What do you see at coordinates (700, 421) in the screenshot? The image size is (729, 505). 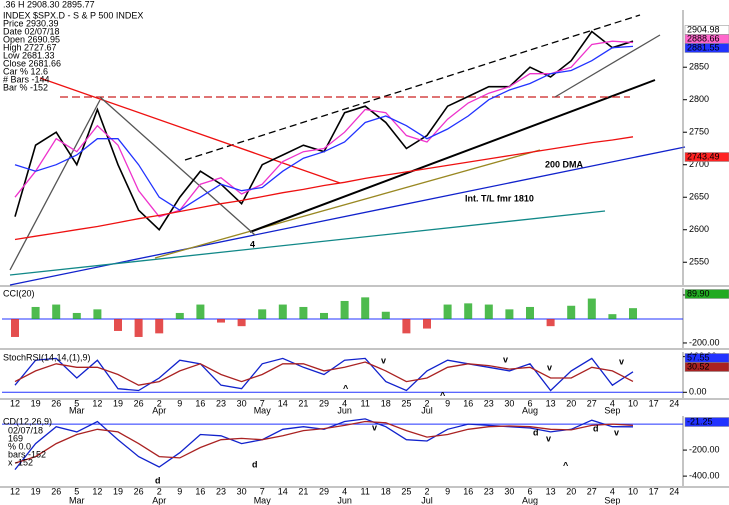 I see `value-label: -21.25` at bounding box center [700, 421].